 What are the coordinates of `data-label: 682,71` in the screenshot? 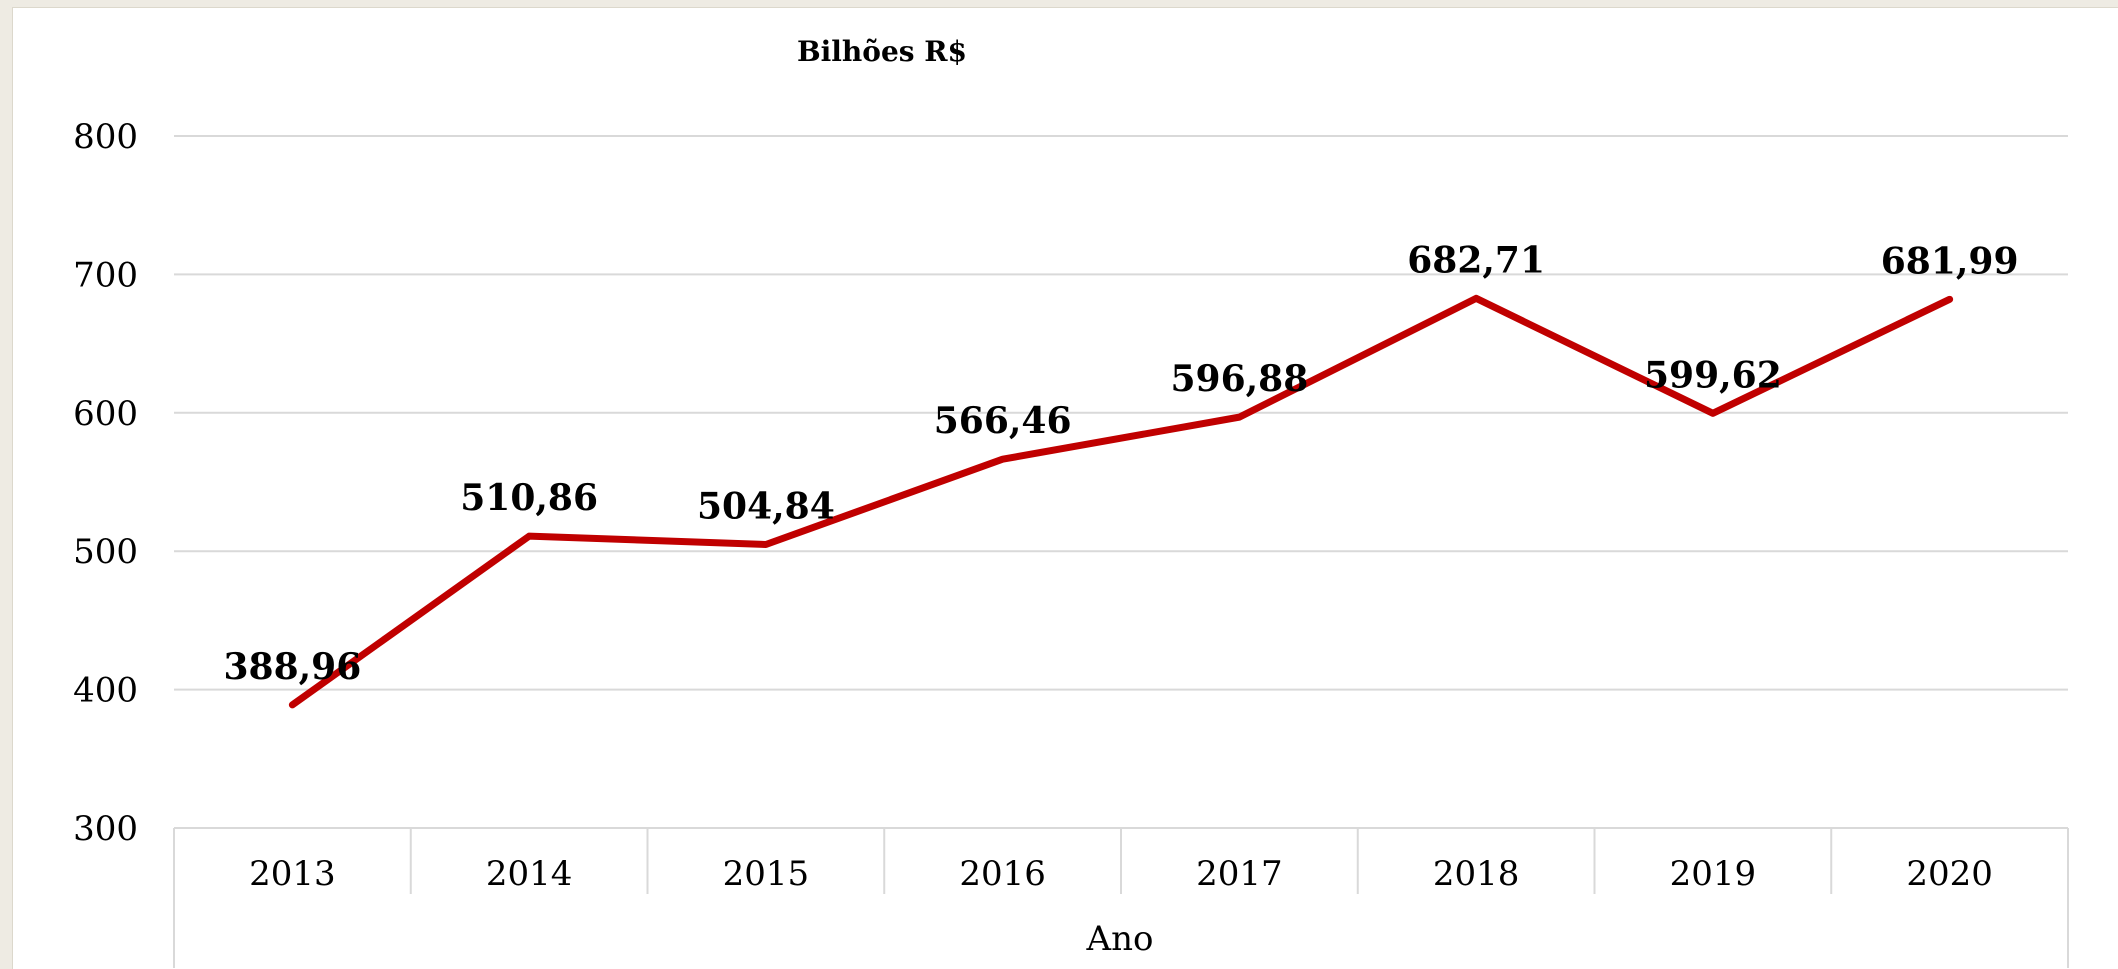 It's located at (1476, 260).